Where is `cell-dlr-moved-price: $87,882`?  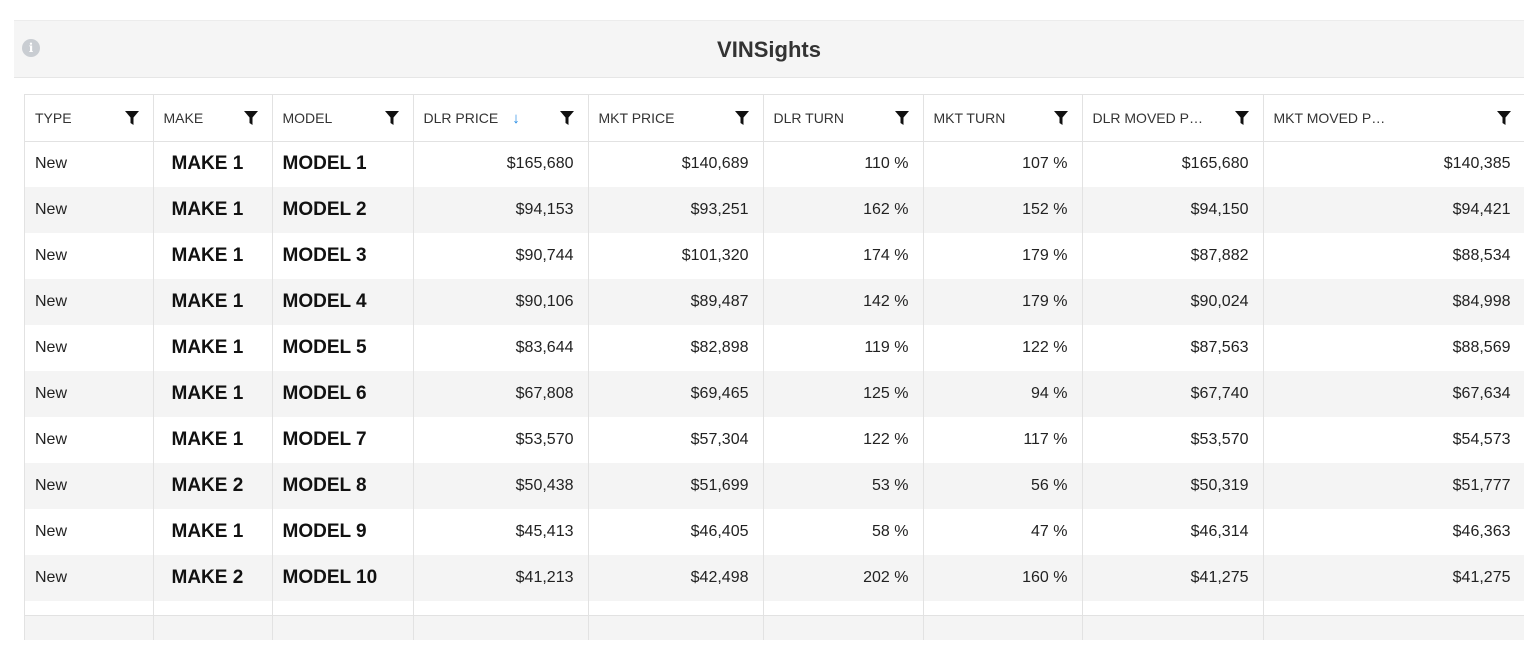
cell-dlr-moved-price: $87,882 is located at coordinates (1173, 256).